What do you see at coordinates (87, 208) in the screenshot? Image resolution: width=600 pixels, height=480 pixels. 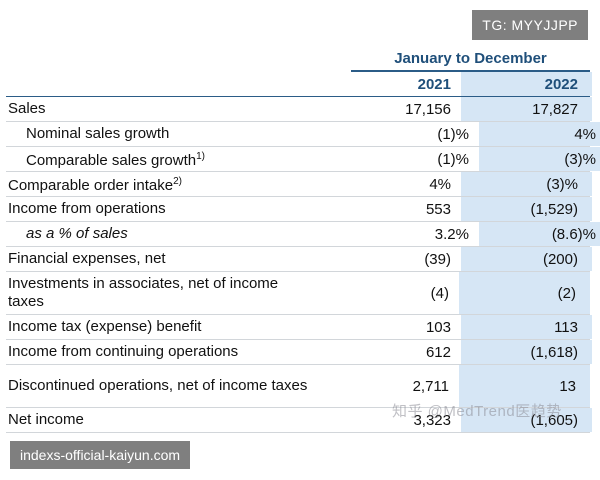 I see `row-label: Income from operations` at bounding box center [87, 208].